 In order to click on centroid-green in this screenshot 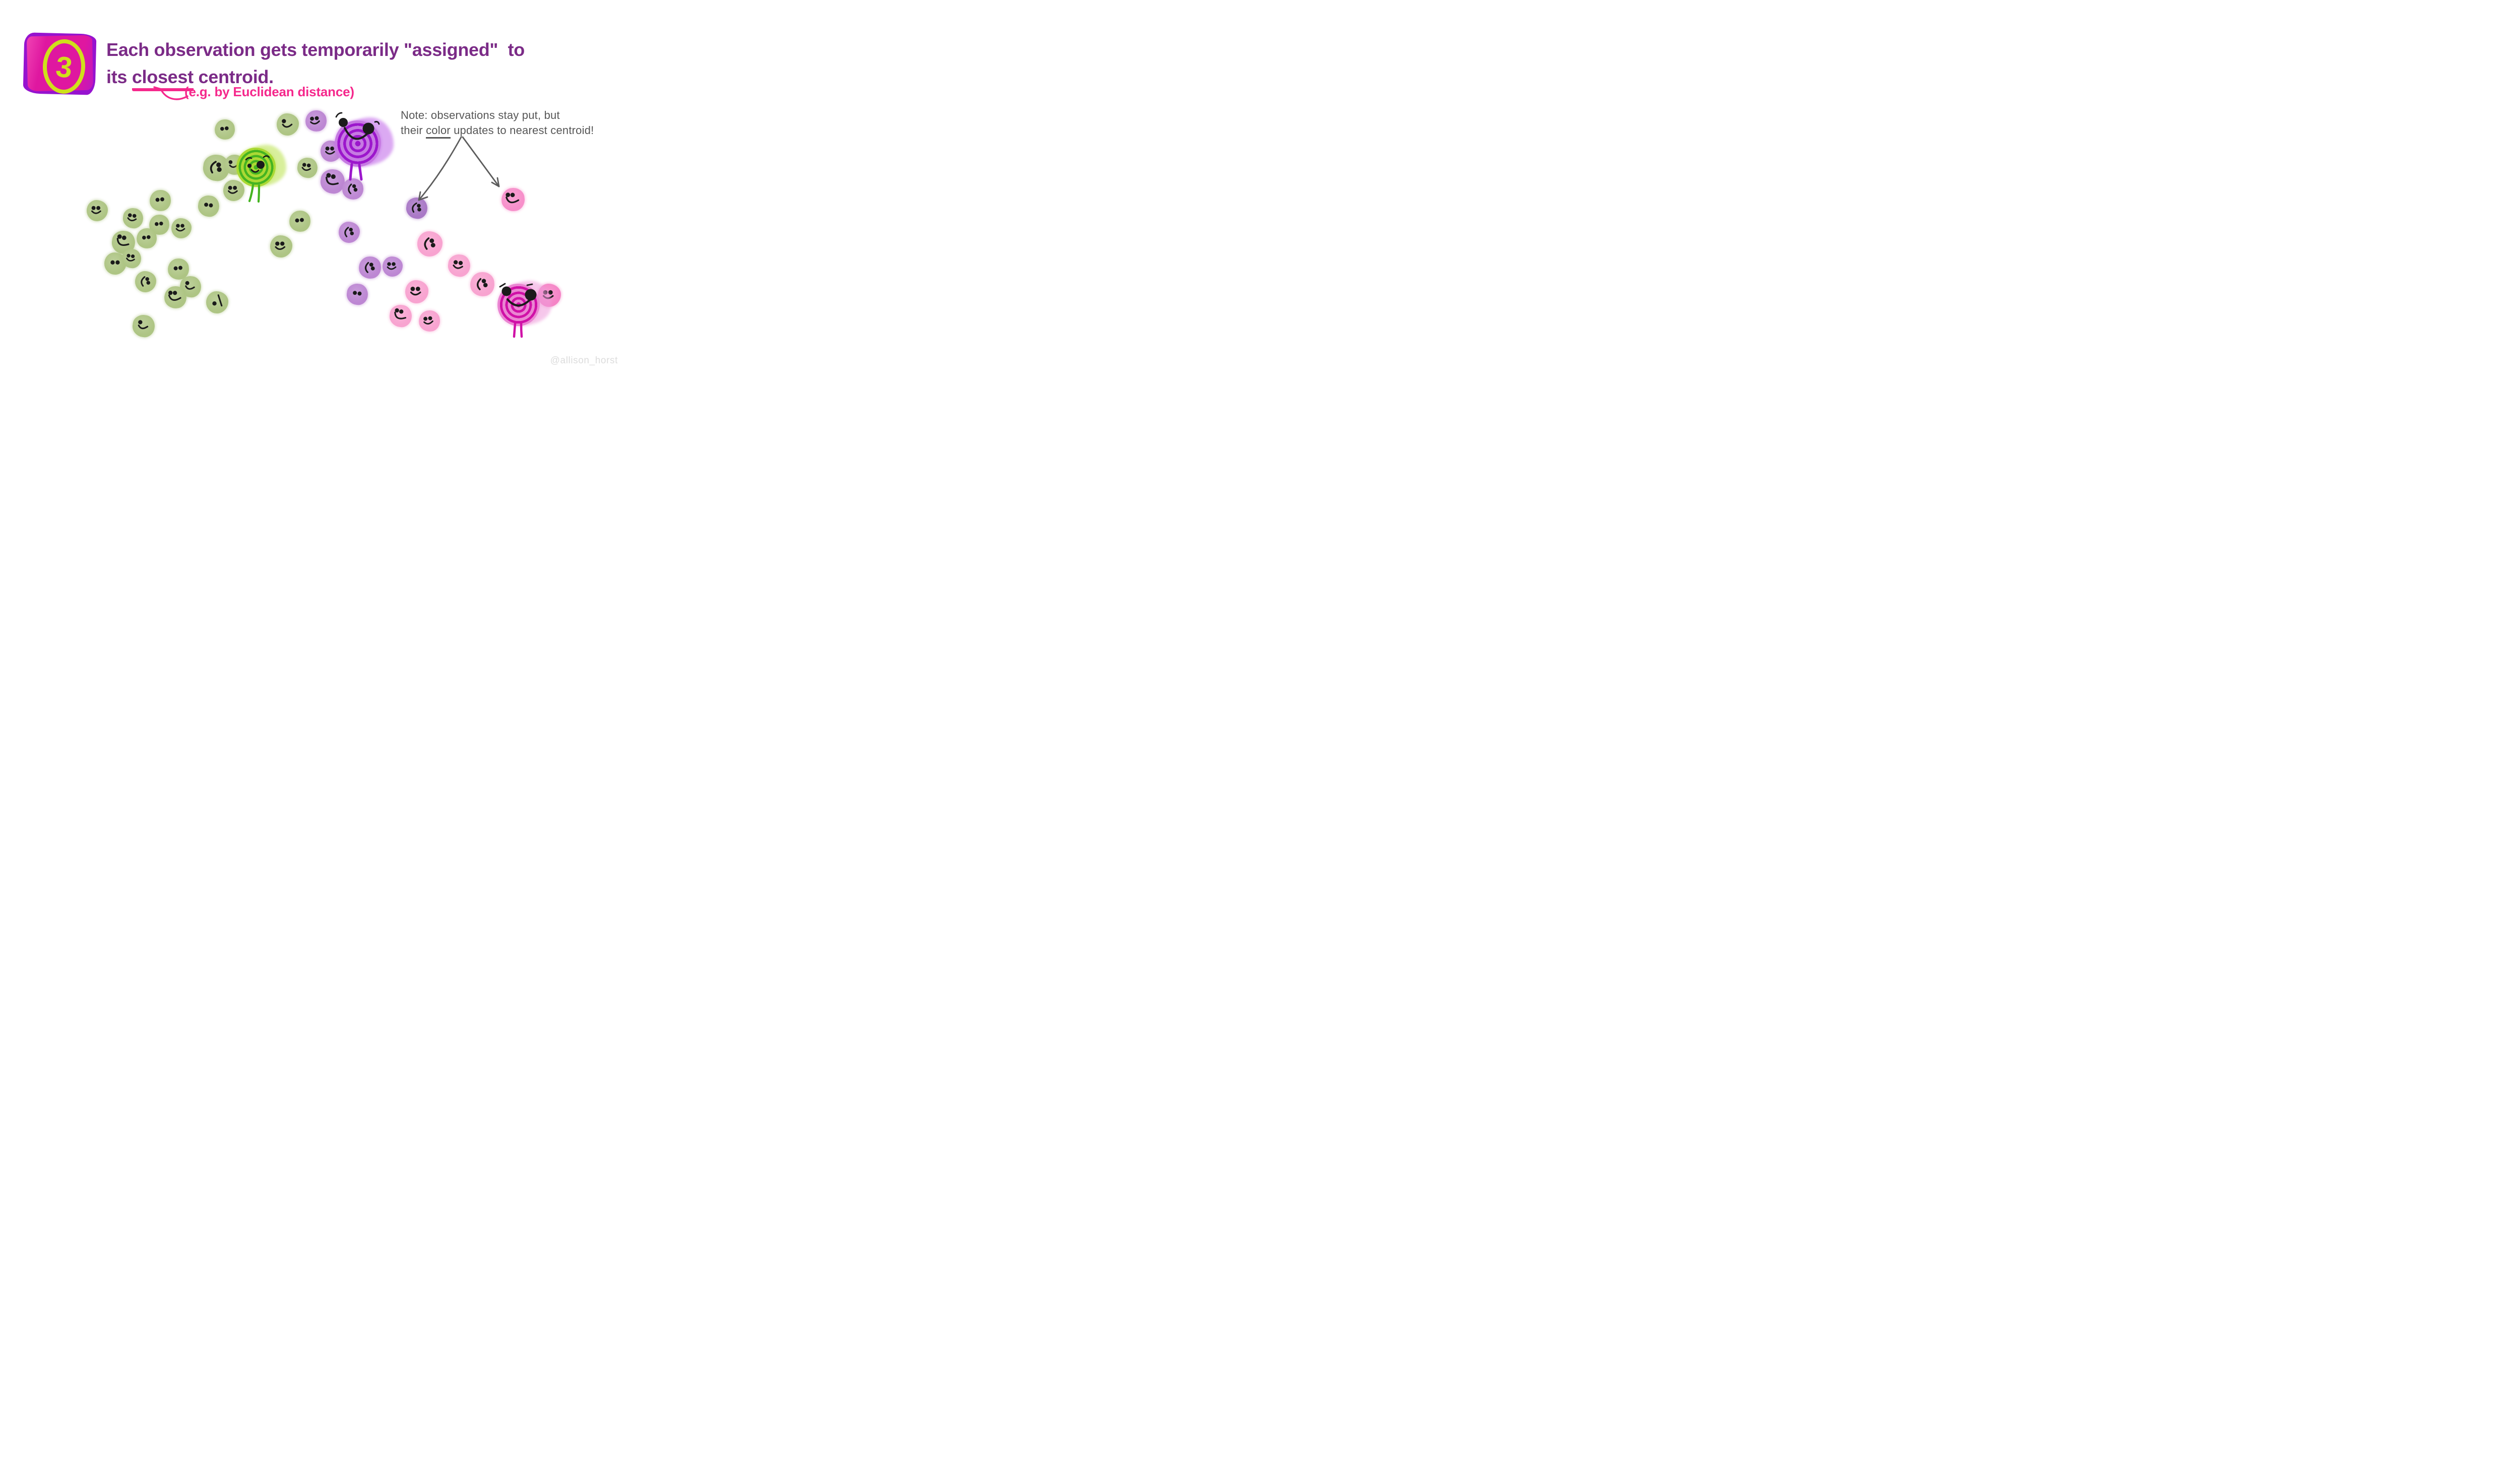, I will do `click(256, 167)`.